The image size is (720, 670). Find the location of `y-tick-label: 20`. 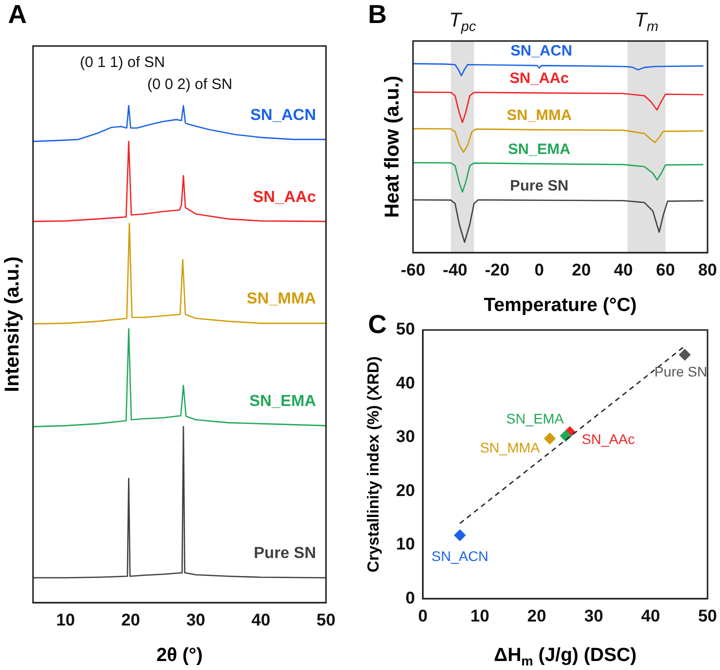

y-tick-label: 20 is located at coordinates (405, 490).